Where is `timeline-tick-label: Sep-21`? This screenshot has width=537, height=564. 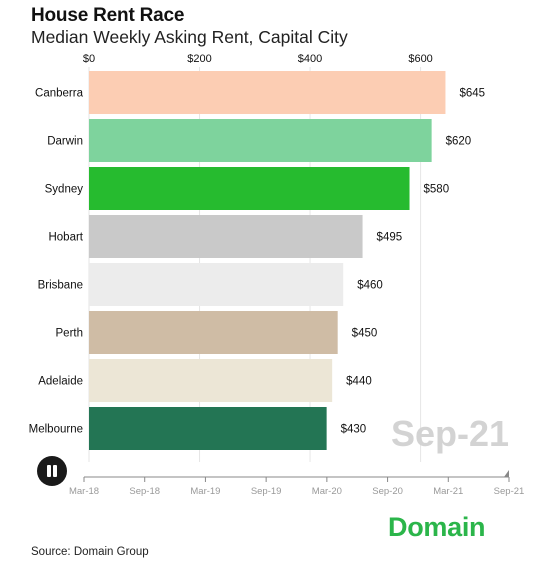
timeline-tick-label: Sep-21 is located at coordinates (509, 491).